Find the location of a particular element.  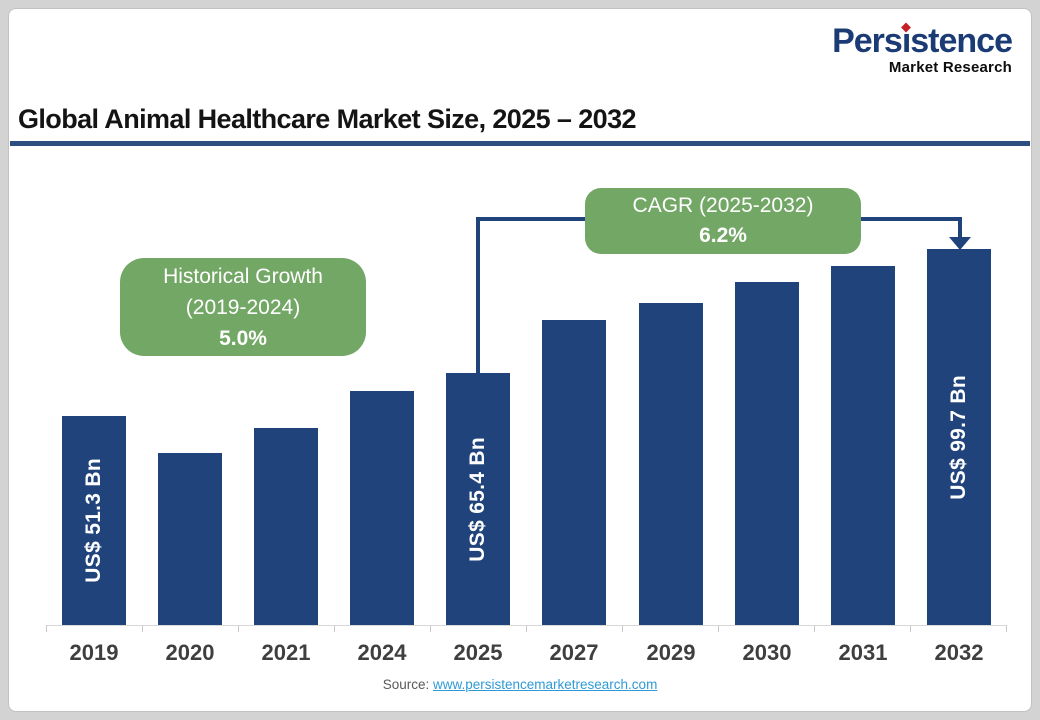

x-axis-label-2032: 2032 is located at coordinates (959, 652).